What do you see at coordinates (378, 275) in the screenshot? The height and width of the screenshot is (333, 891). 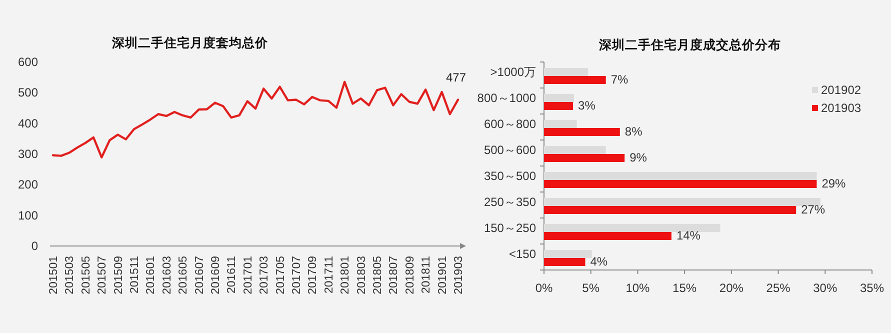 I see `x-tick-label: 201805` at bounding box center [378, 275].